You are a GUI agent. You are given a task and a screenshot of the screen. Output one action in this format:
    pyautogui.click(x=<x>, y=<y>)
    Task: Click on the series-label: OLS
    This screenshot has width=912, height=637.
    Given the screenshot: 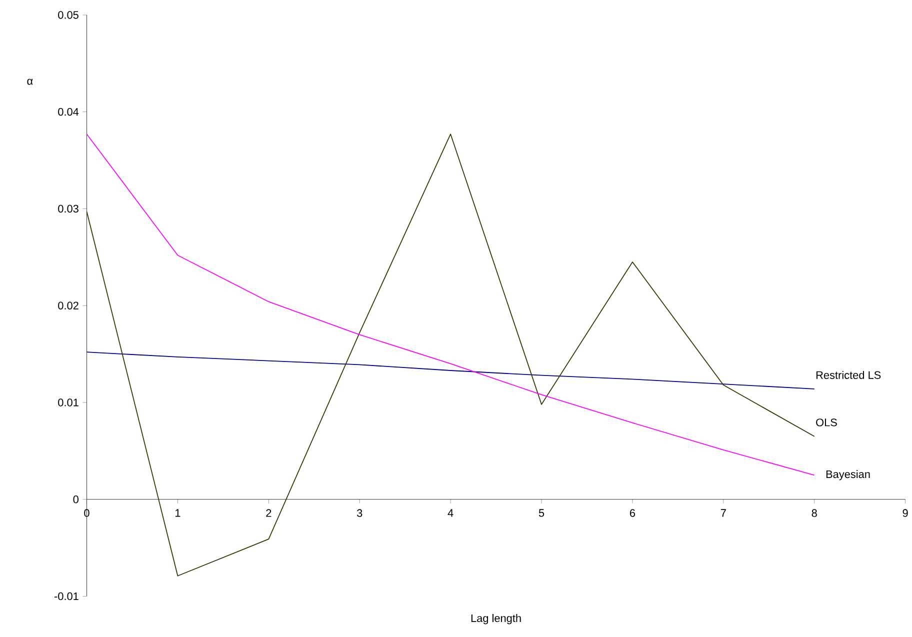 What is the action you would take?
    pyautogui.click(x=826, y=422)
    